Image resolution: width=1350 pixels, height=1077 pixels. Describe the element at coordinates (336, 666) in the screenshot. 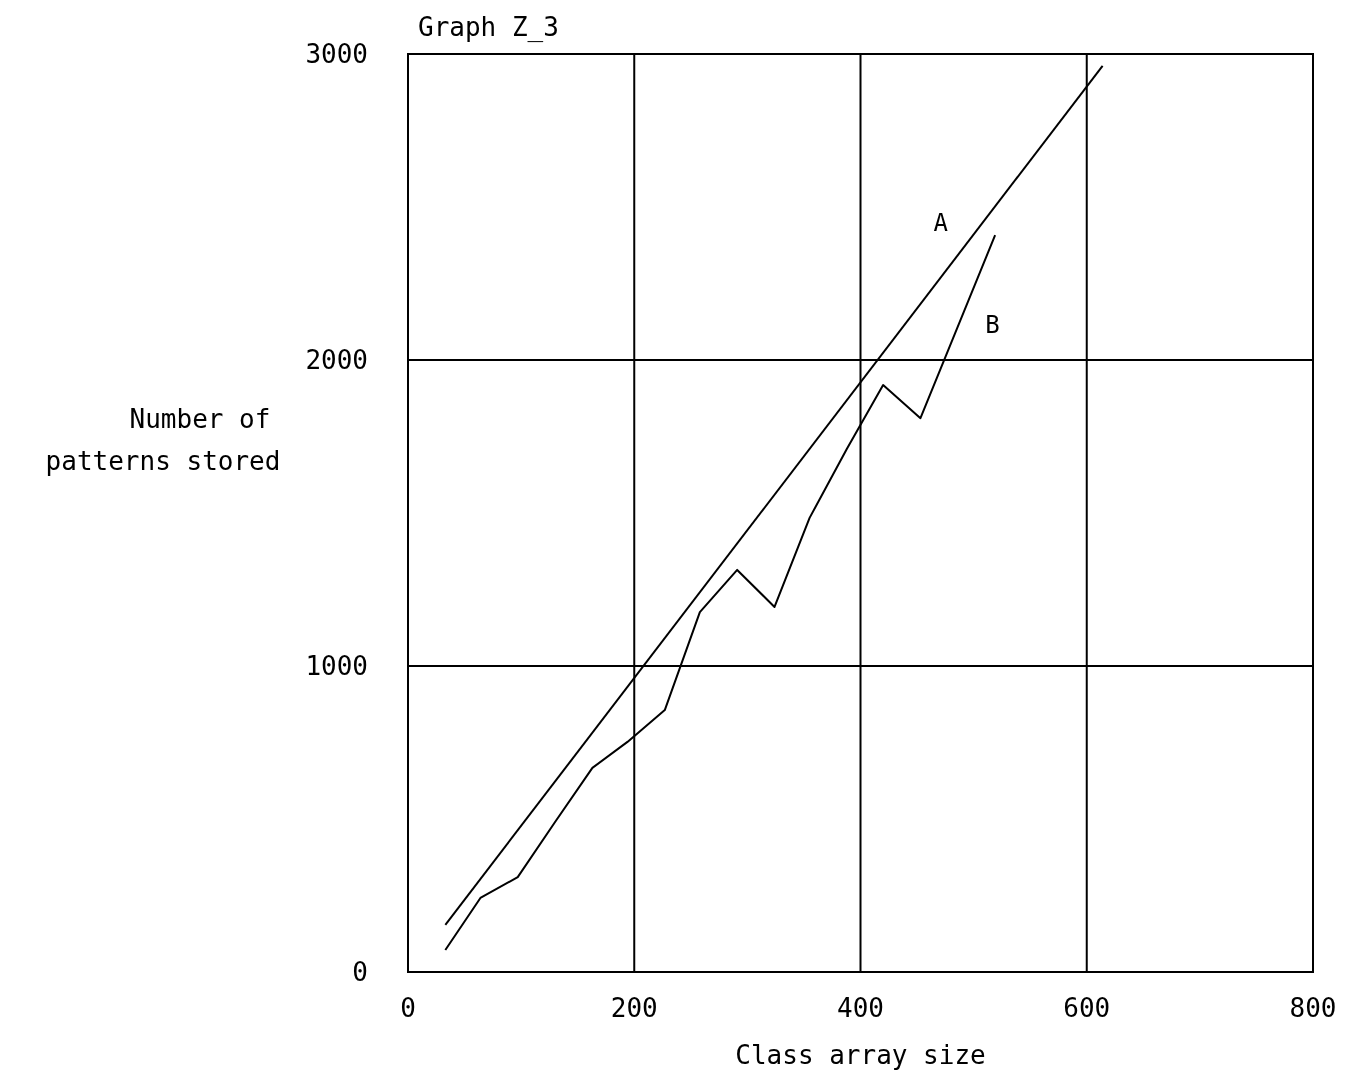

I see `y-tick-label: 1000` at that location.